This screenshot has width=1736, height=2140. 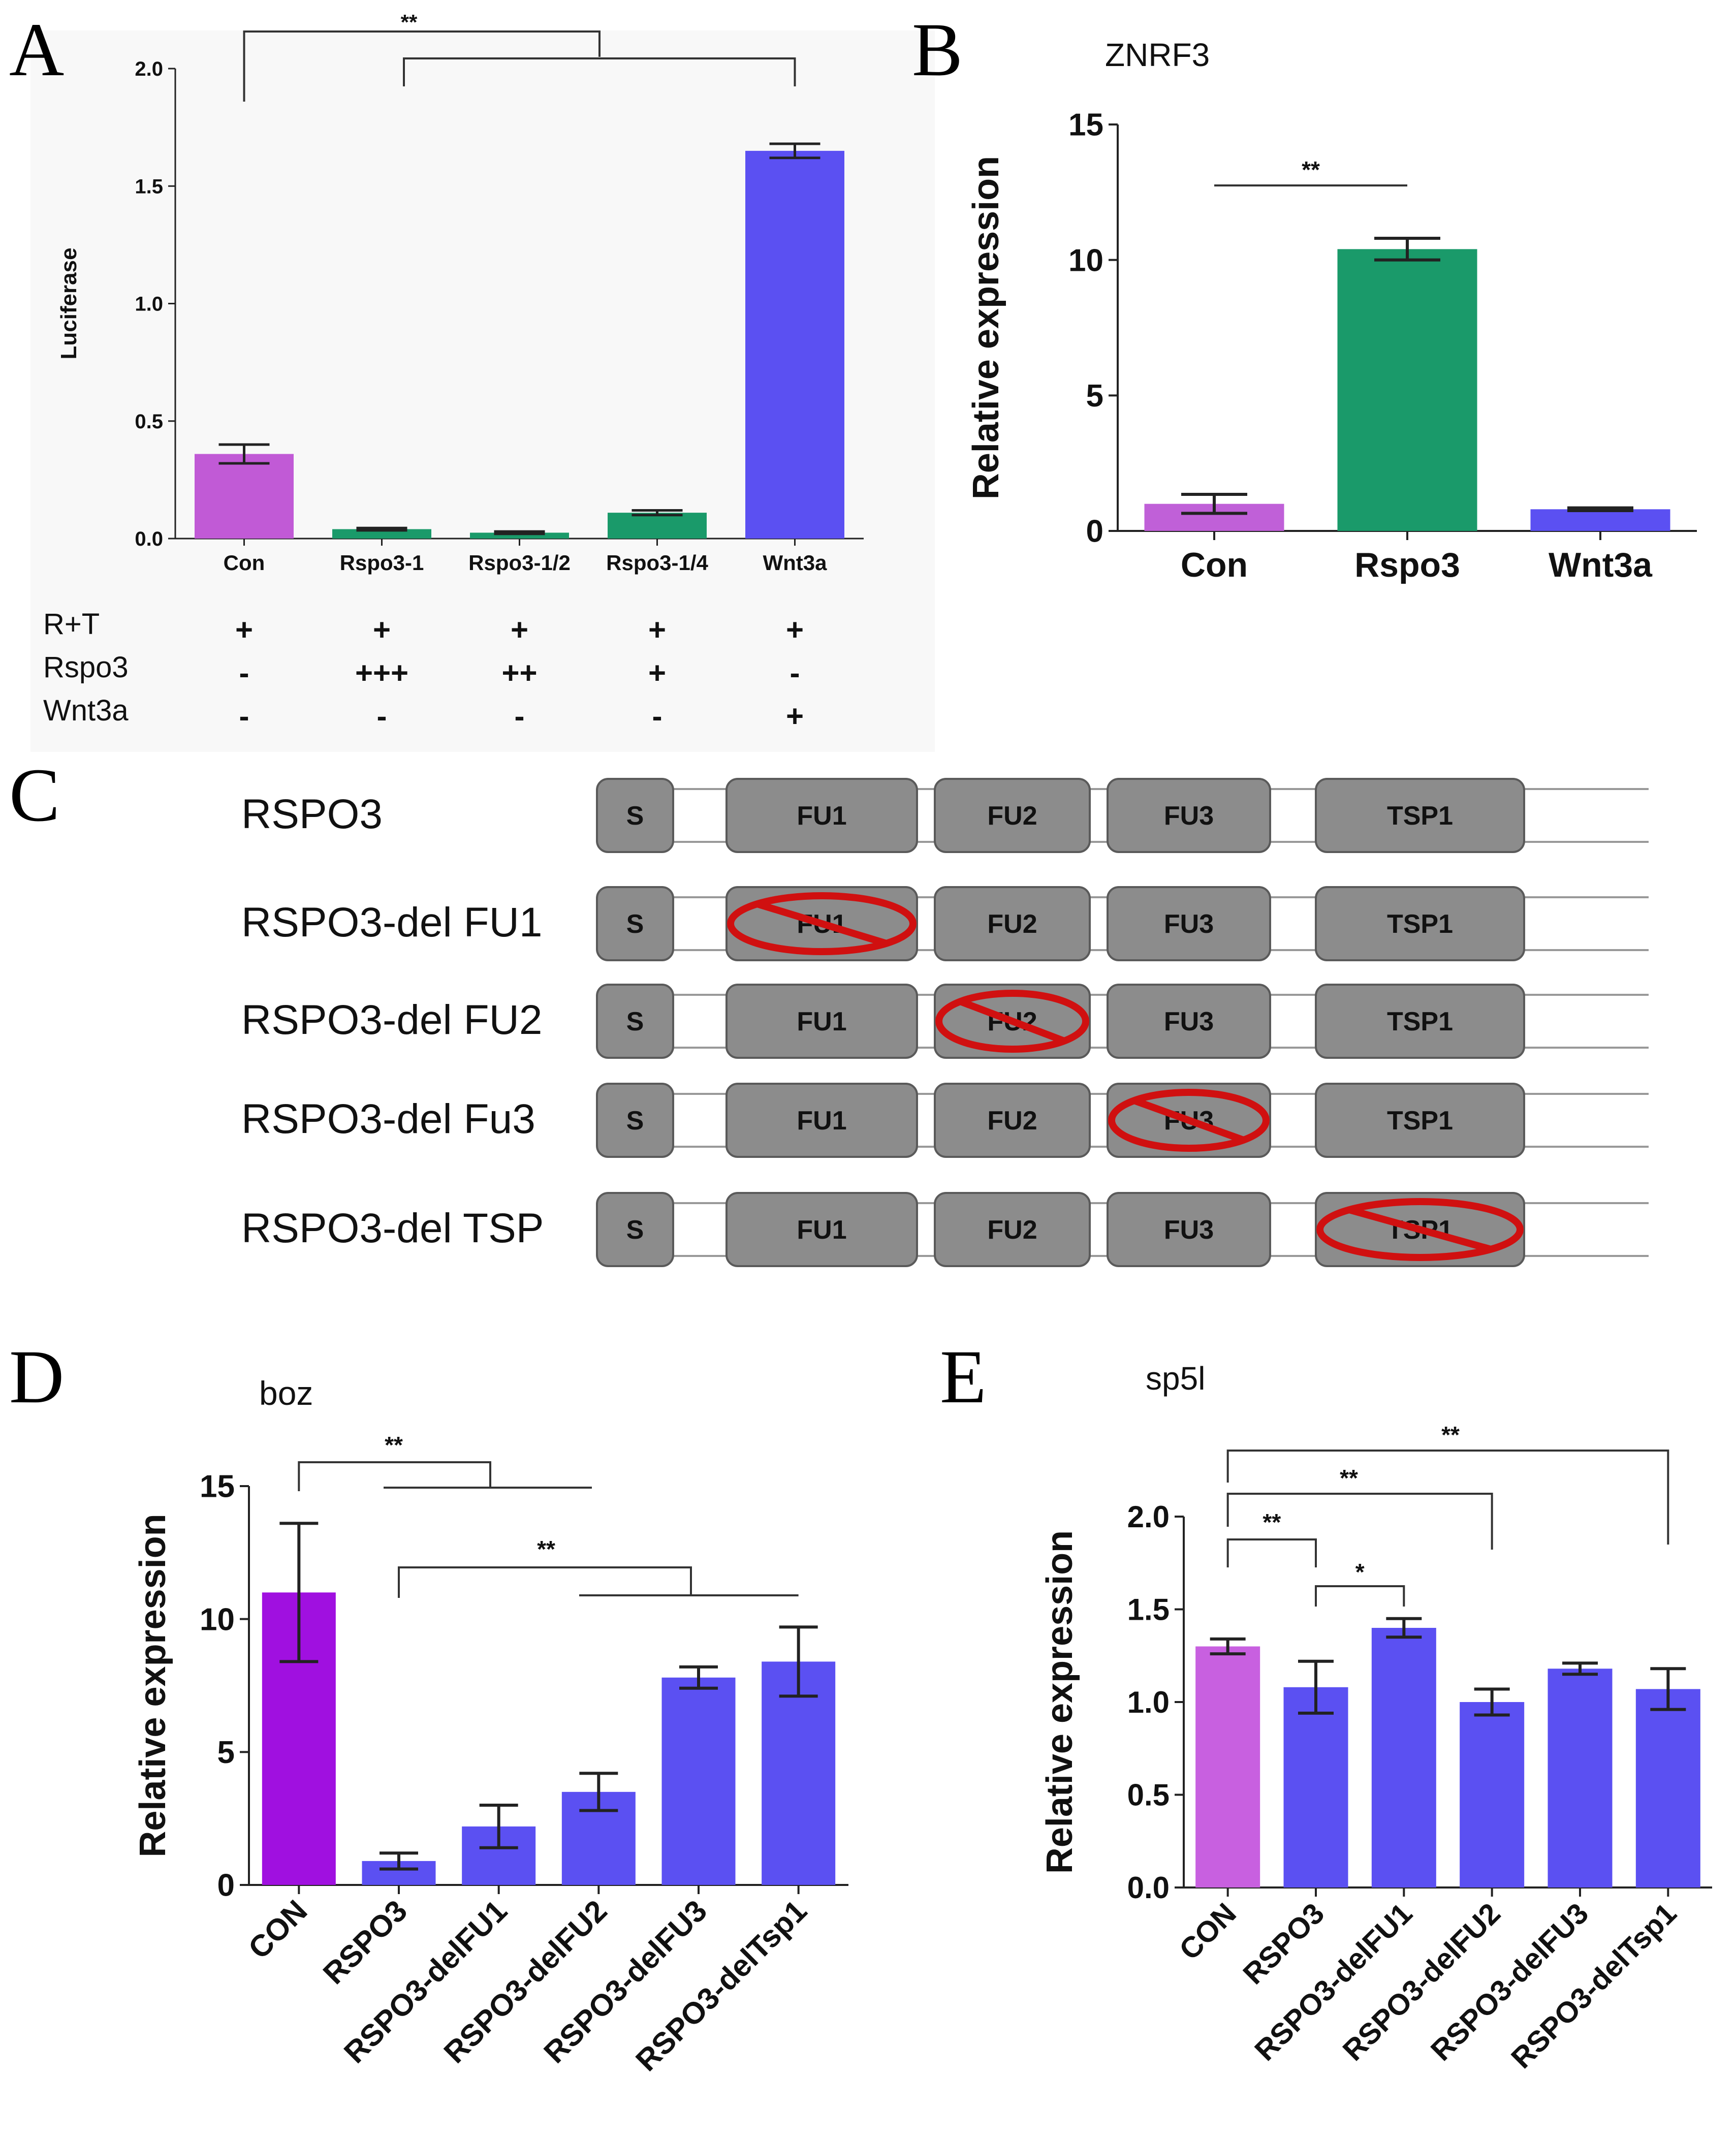 What do you see at coordinates (381, 673) in the screenshot?
I see `treatment-cell: +++` at bounding box center [381, 673].